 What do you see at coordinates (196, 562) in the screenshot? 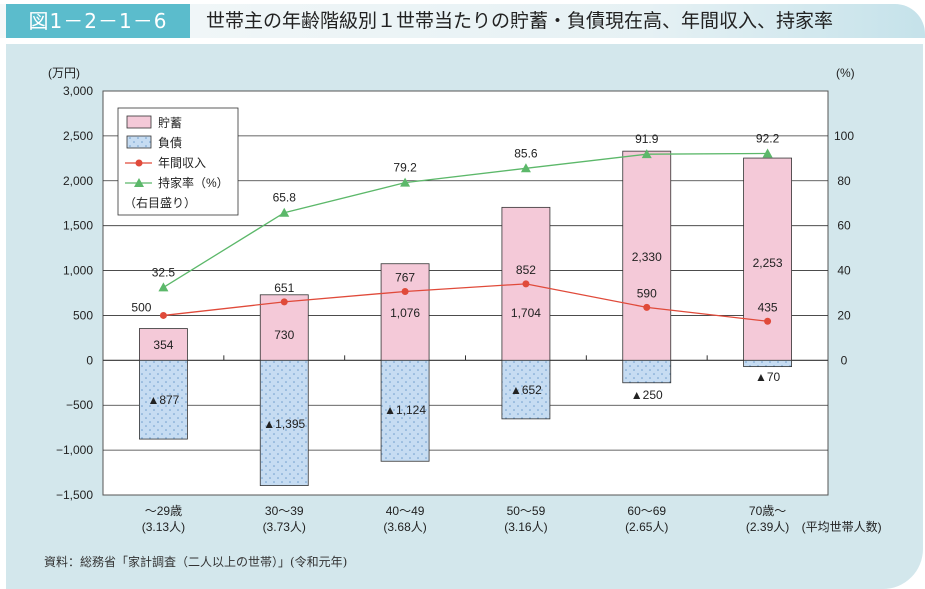
I see `source-note: 資料：総務省「家計調査（二人以上の世帯）」(令和元年)` at bounding box center [196, 562].